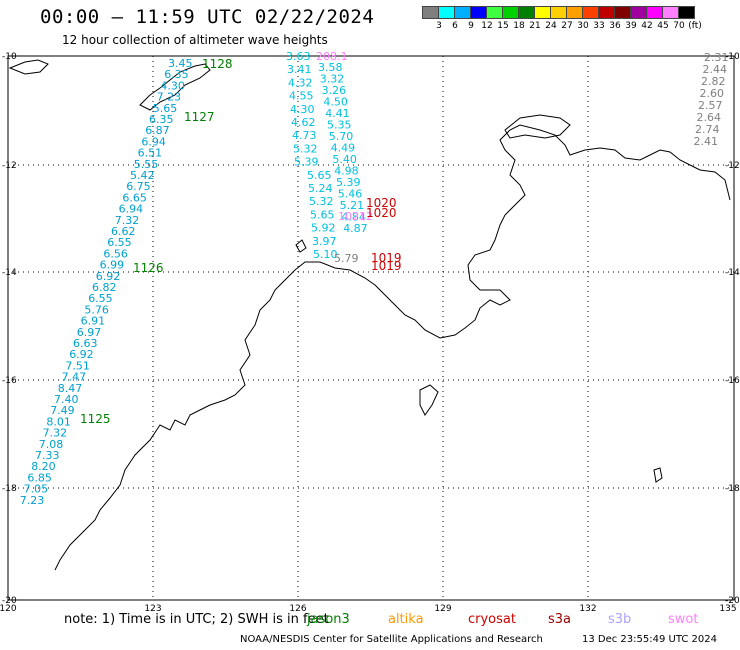 The height and width of the screenshot is (650, 740). I want to click on latitude-label-right: -18, so click(732, 489).